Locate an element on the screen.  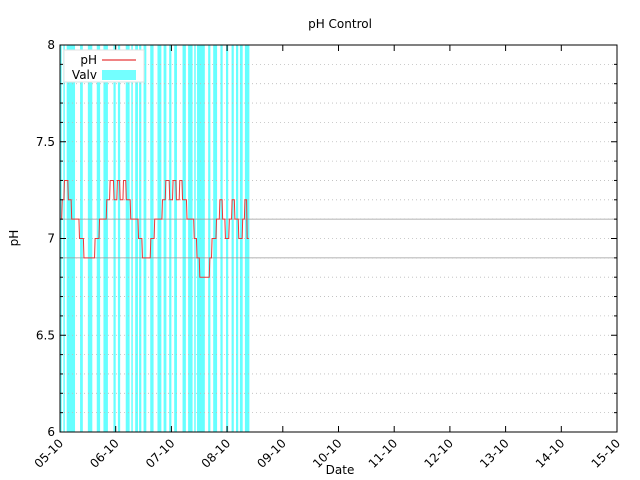
y-tick-label: 7 is located at coordinates (51, 239).